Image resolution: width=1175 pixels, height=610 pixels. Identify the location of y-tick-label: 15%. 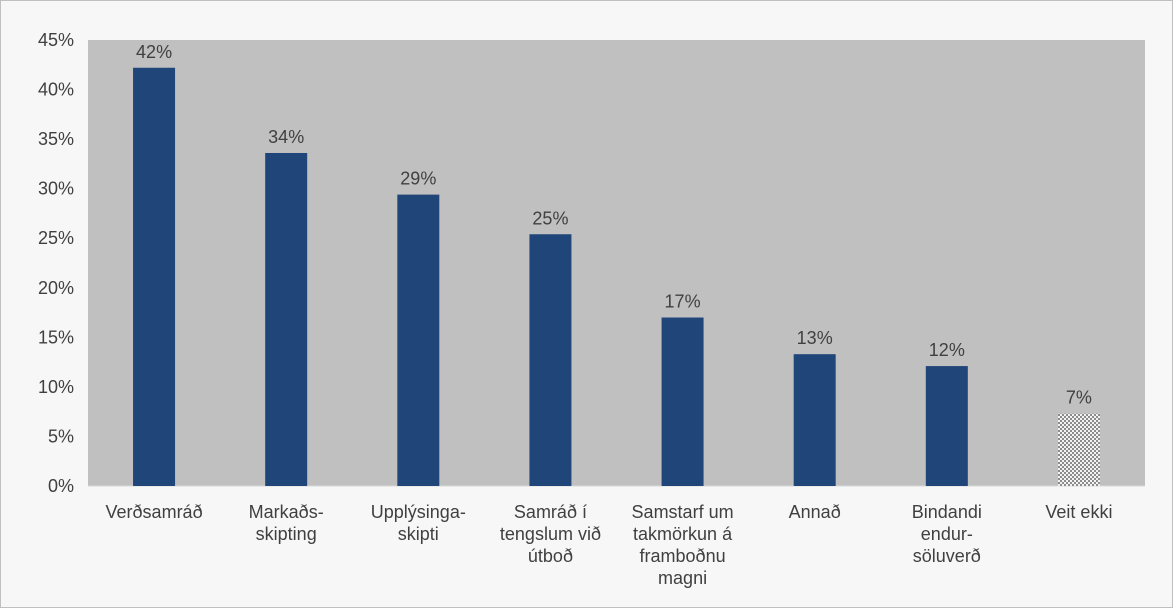
(56, 337).